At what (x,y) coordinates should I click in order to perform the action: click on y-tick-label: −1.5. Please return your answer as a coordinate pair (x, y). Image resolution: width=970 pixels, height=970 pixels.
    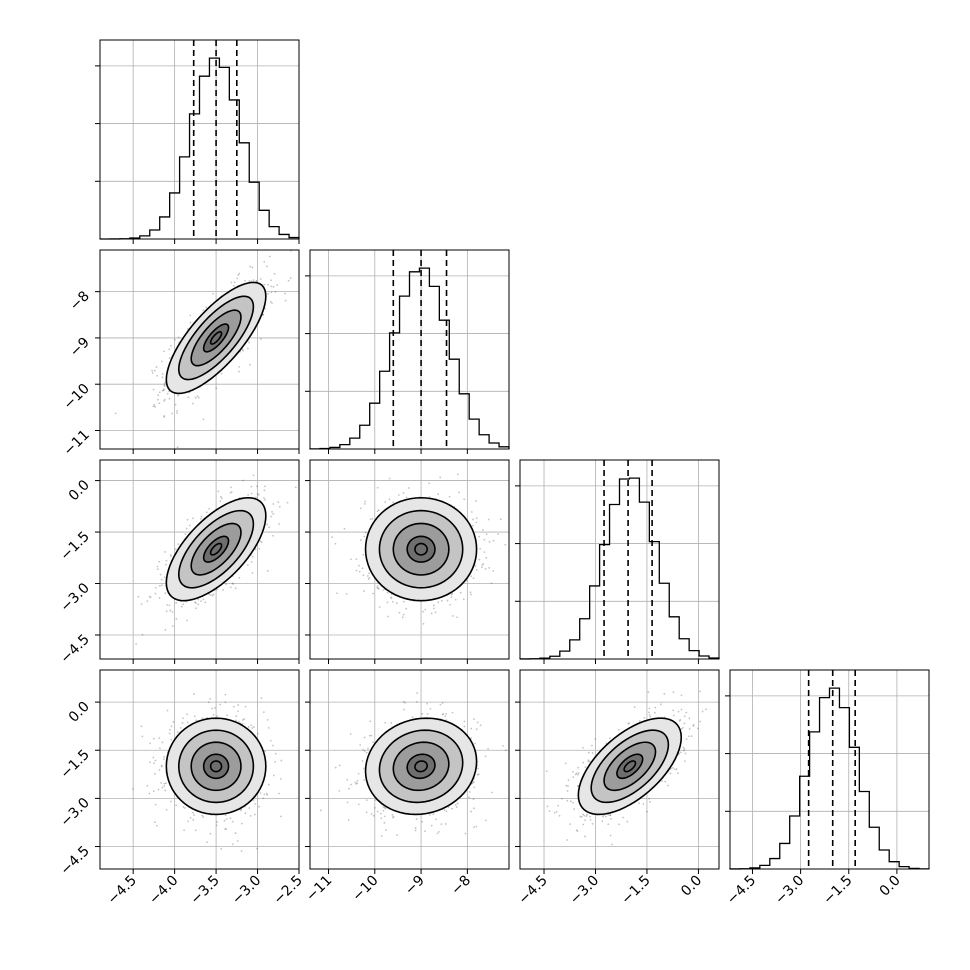
    Looking at the image, I should click on (74, 764).